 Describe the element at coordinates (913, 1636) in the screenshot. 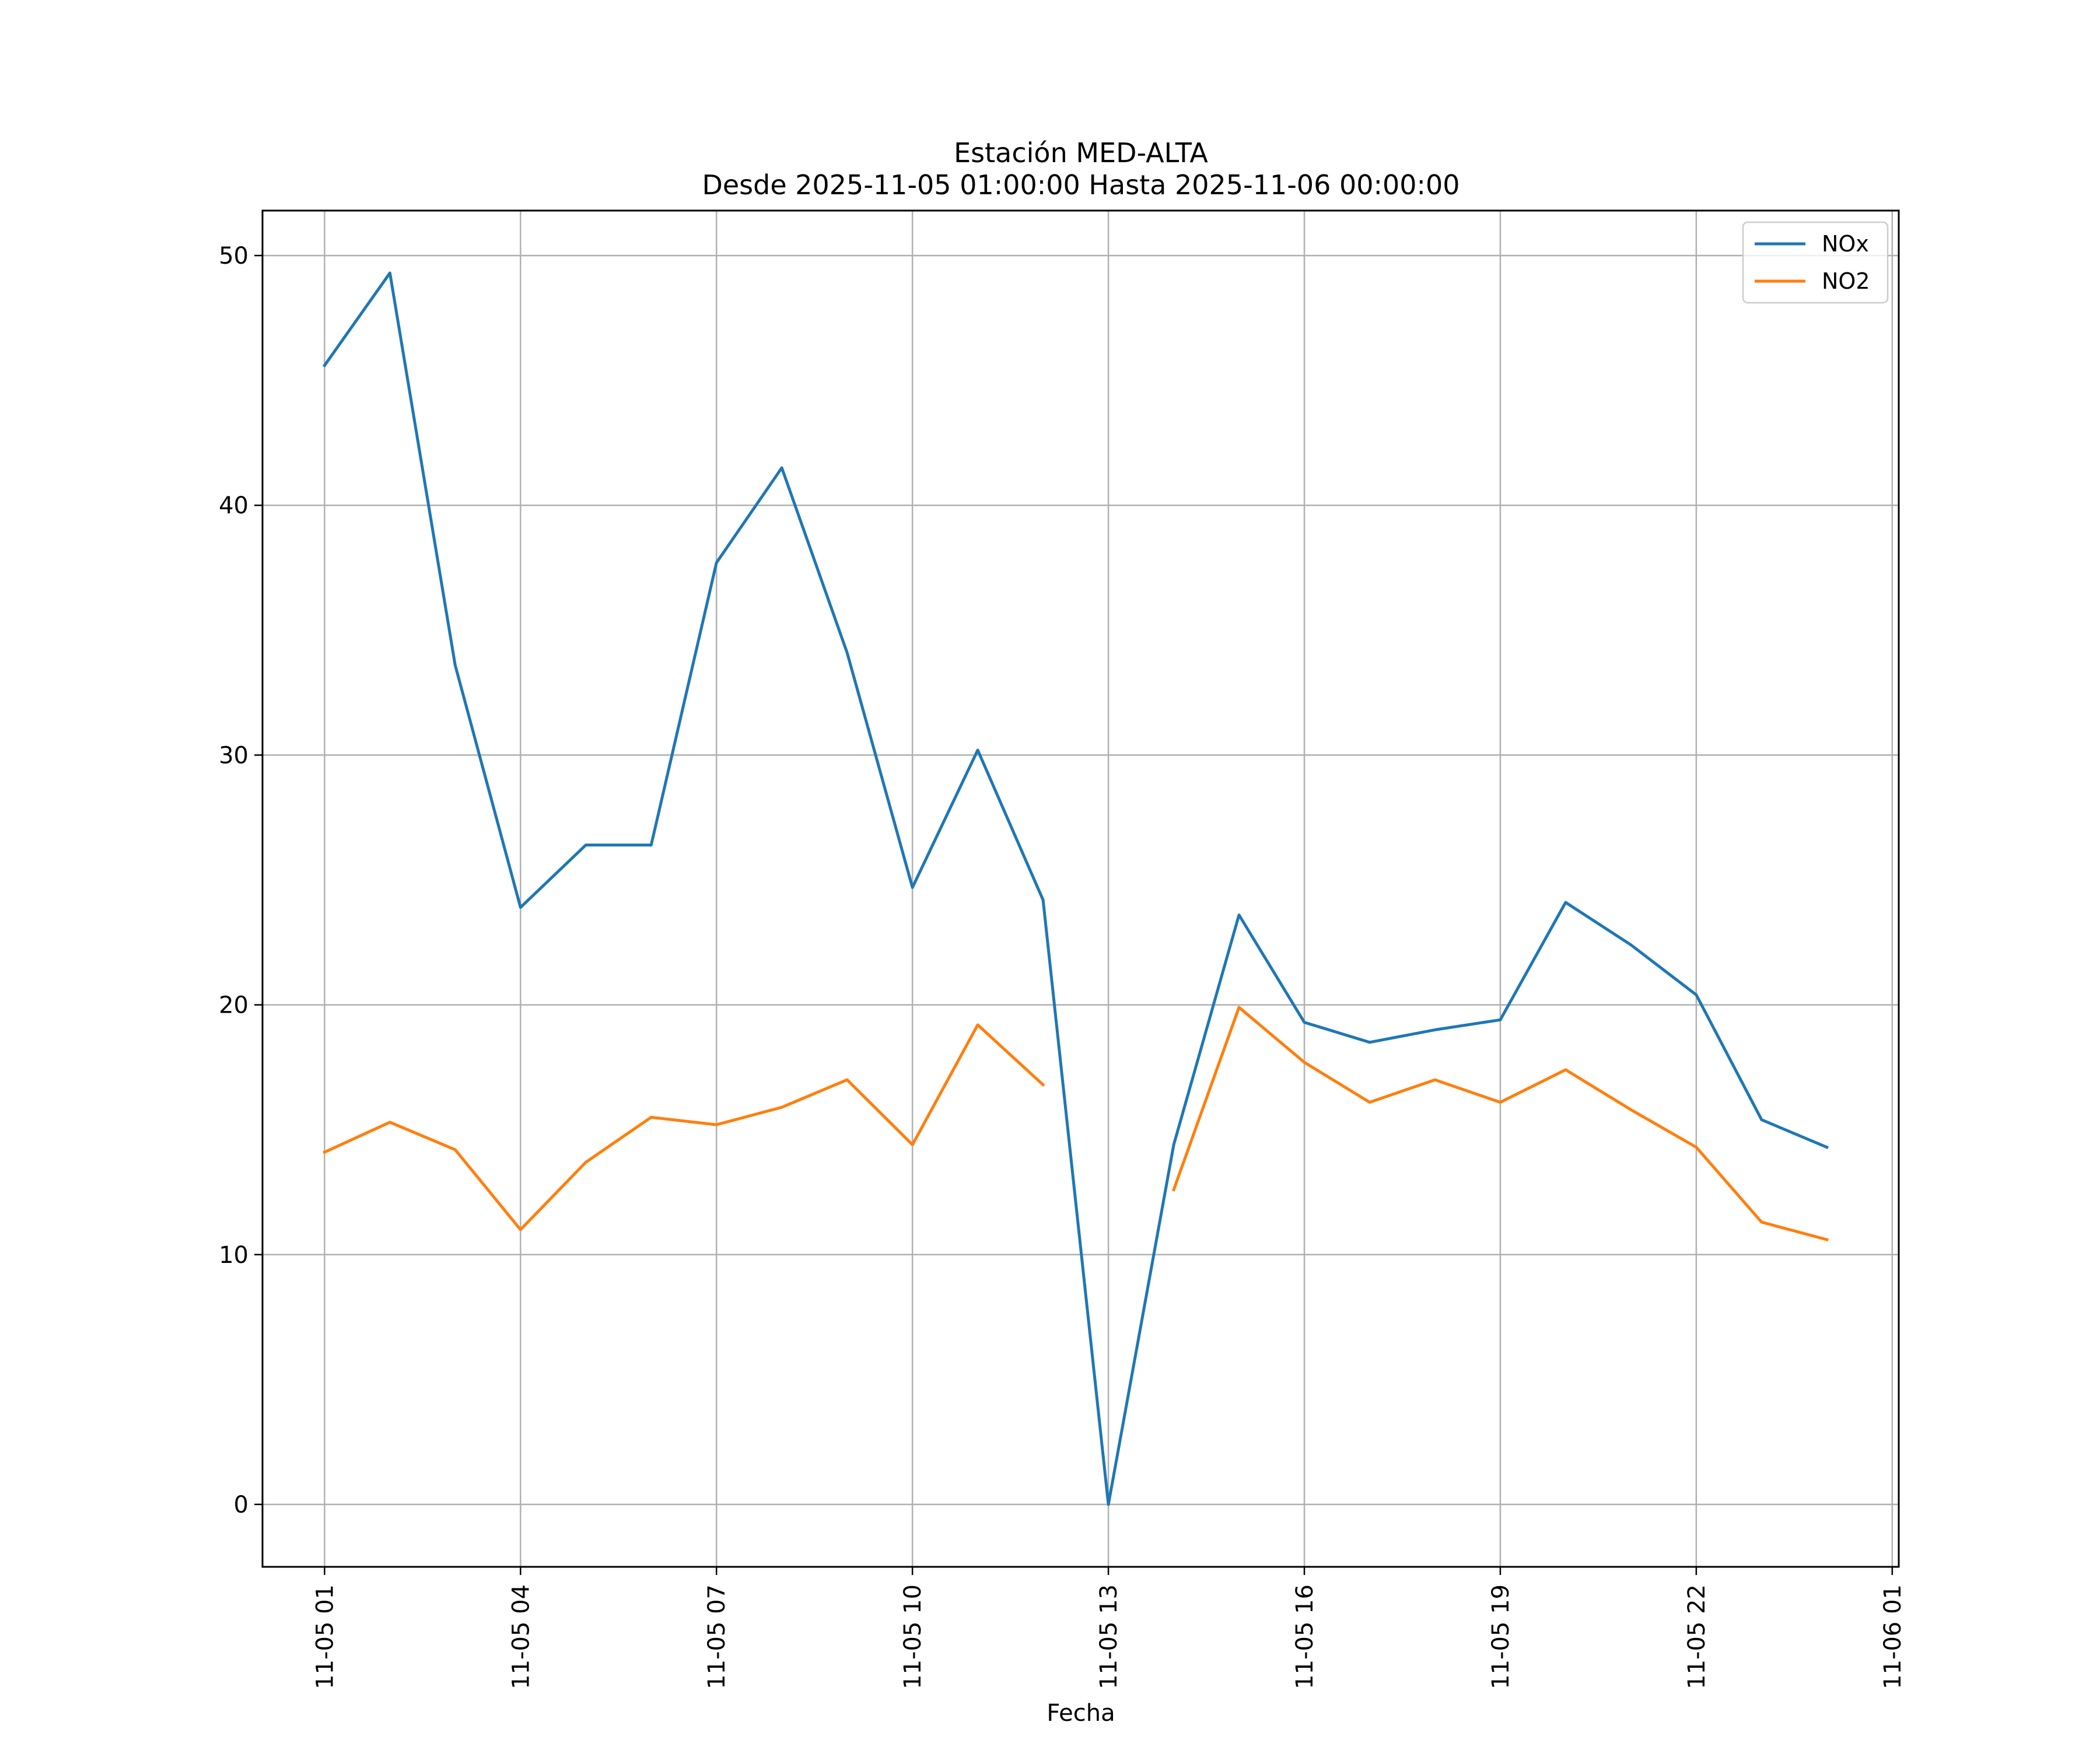

I see `x-tick-label: 11-05 10` at that location.